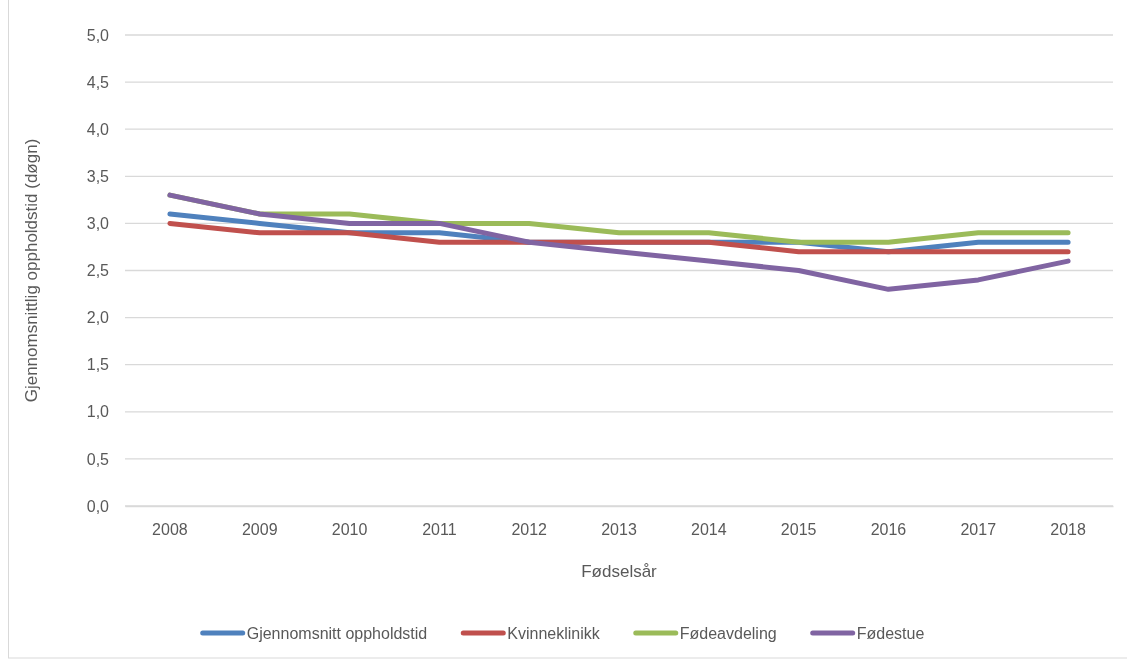 Image resolution: width=1127 pixels, height=664 pixels. Describe the element at coordinates (619, 530) in the screenshot. I see `x-tick-label: 2013` at that location.